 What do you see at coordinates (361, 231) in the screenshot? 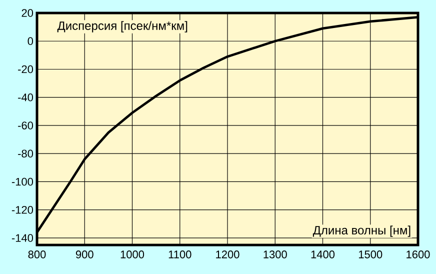
I see `x-axis-title: Длина волны [нм]` at bounding box center [361, 231].